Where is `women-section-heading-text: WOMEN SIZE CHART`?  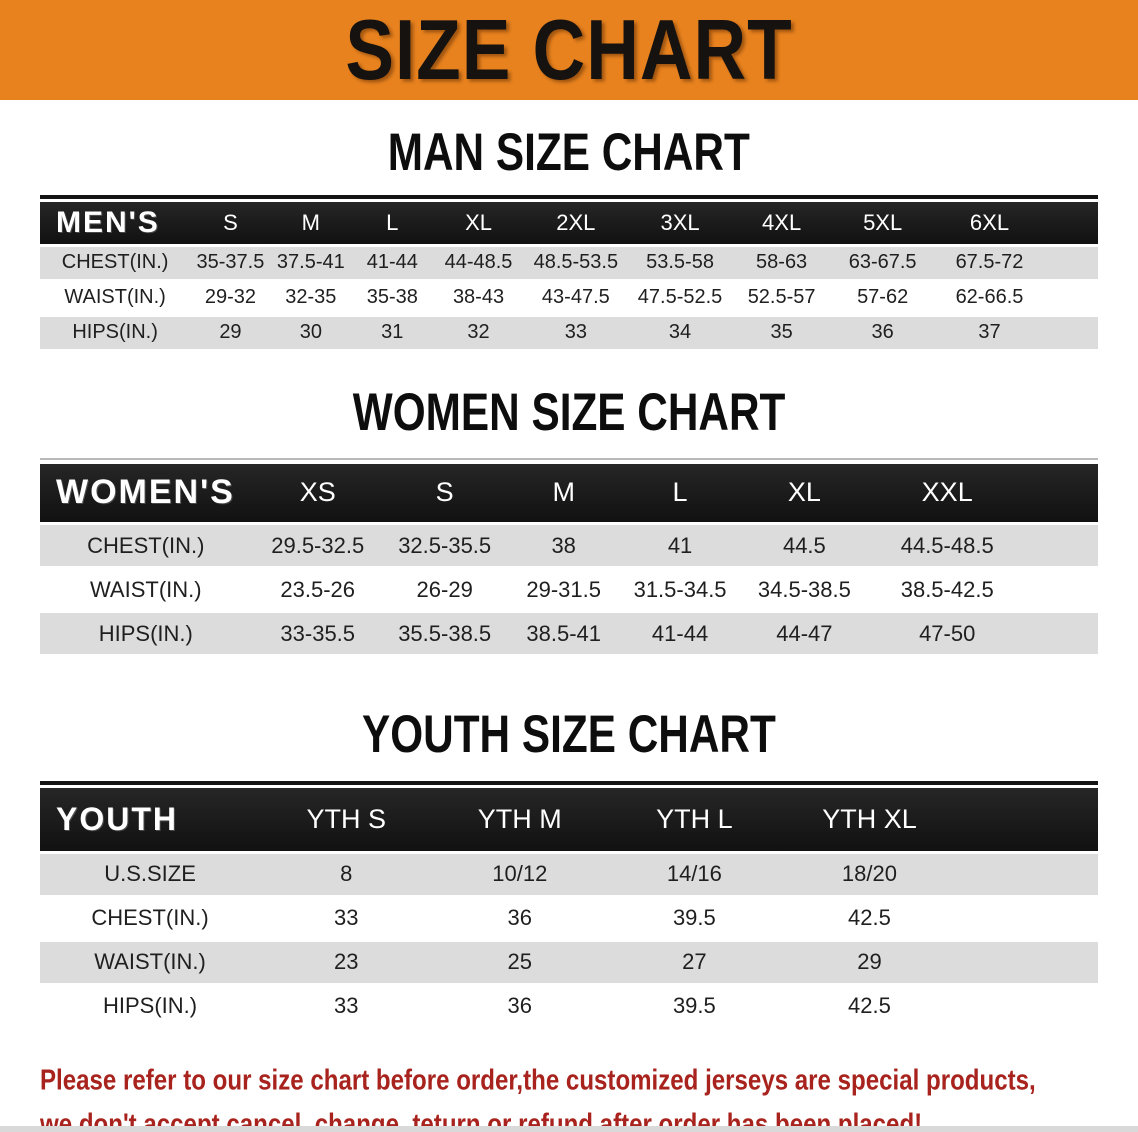
women-section-heading-text: WOMEN SIZE CHART is located at coordinates (569, 411).